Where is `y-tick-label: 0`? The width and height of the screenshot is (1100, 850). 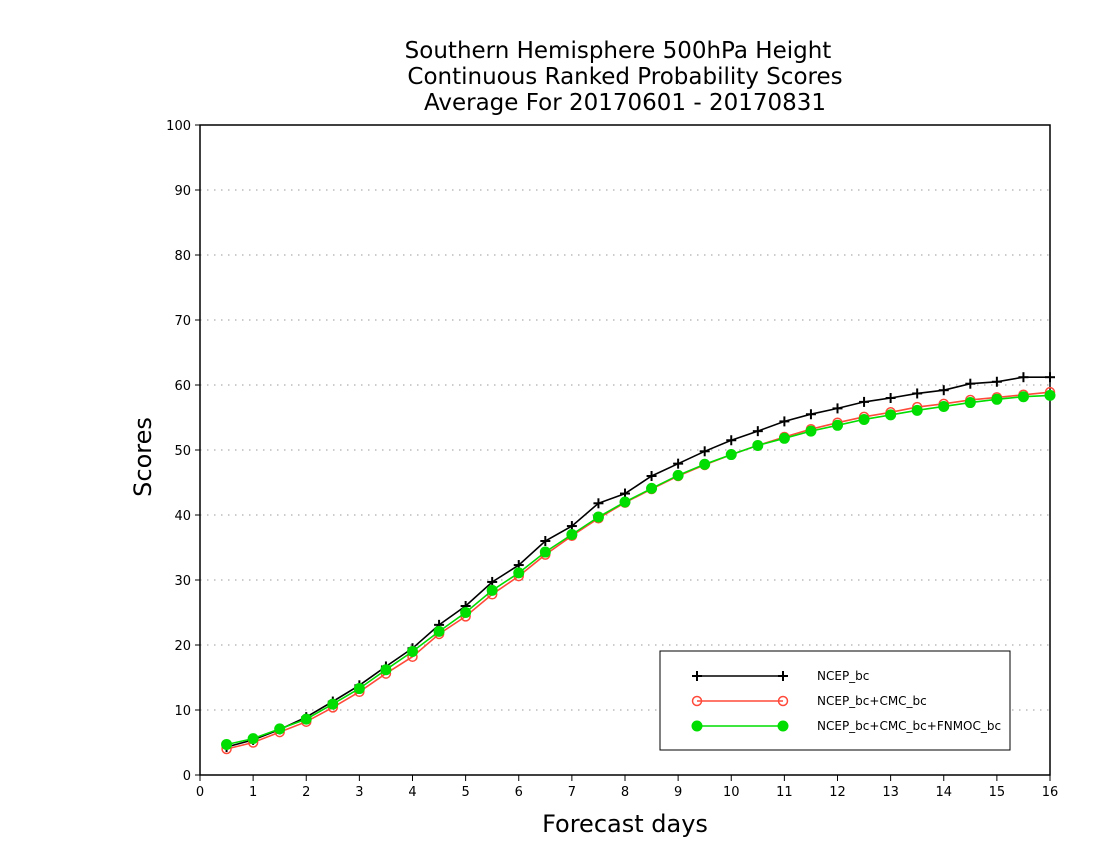
y-tick-label: 0 is located at coordinates (187, 776).